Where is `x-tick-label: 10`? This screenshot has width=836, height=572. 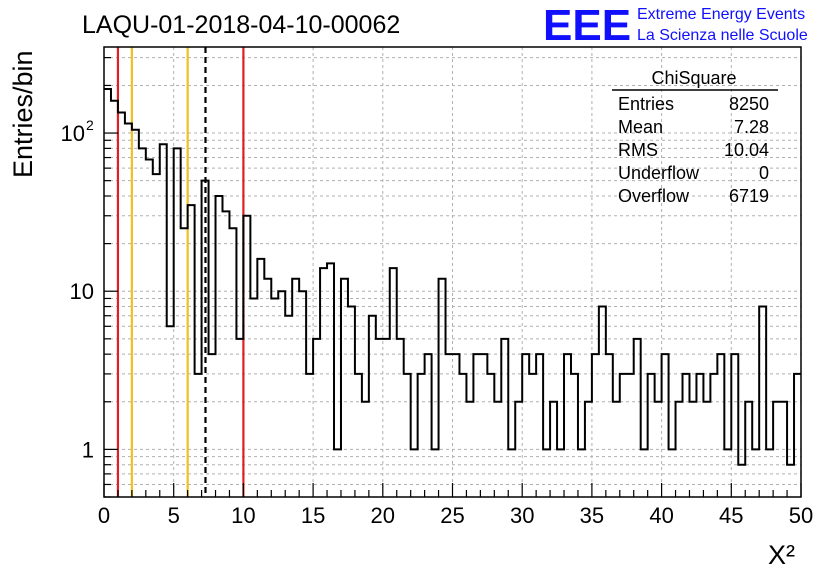 x-tick-label: 10 is located at coordinates (243, 515).